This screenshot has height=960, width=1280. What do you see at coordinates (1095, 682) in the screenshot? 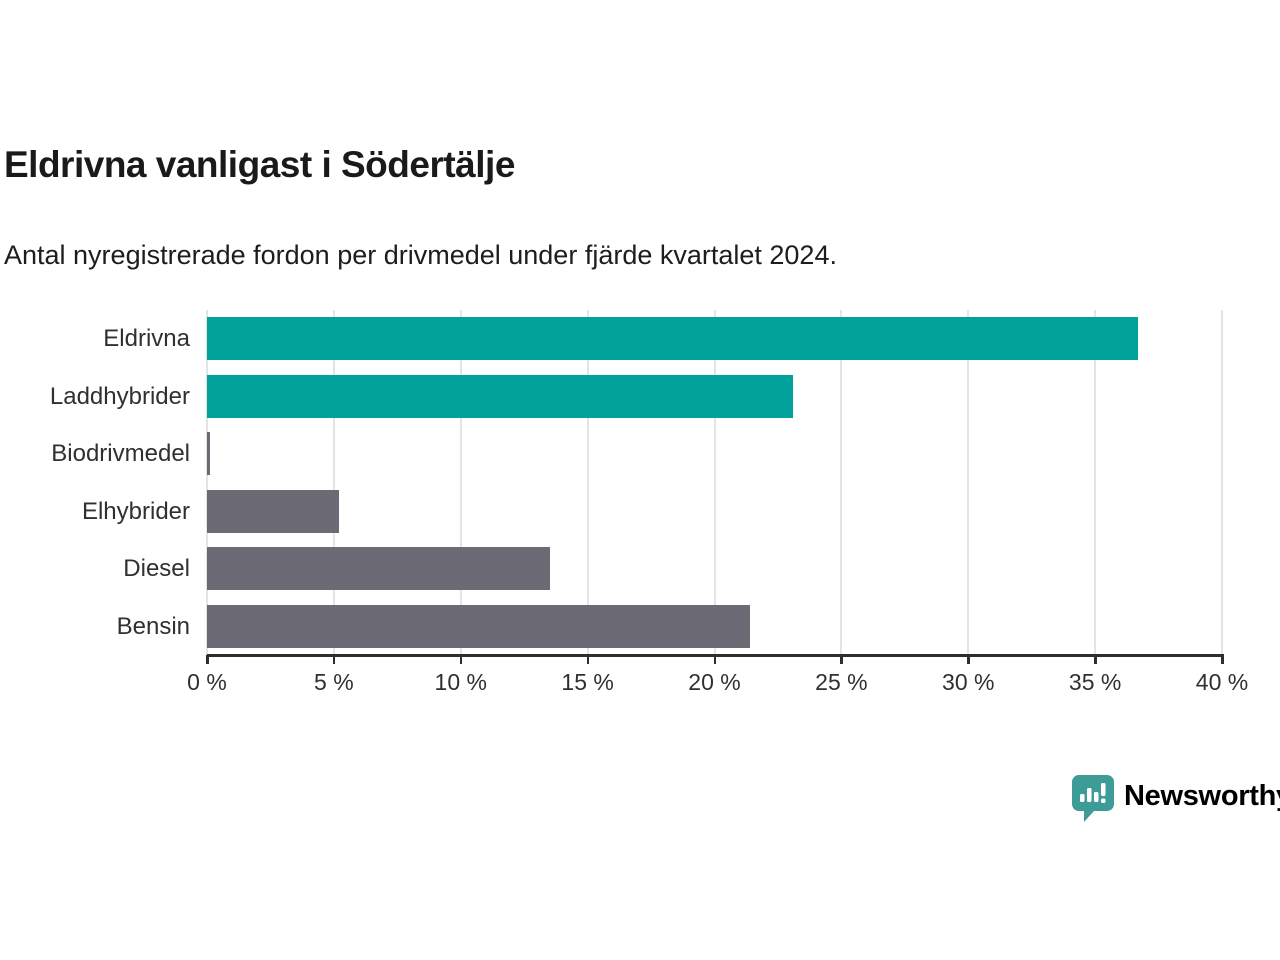
I see `tick-label-35: 35 %` at bounding box center [1095, 682].